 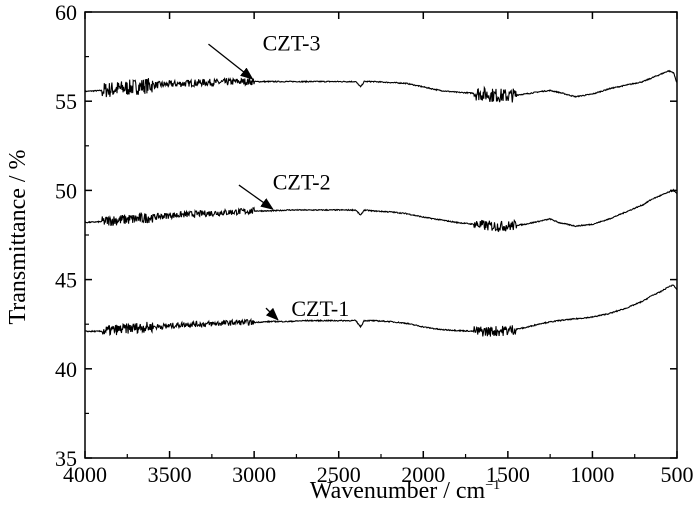 What do you see at coordinates (292, 42) in the screenshot?
I see `series-label-czt-3: CZT-3` at bounding box center [292, 42].